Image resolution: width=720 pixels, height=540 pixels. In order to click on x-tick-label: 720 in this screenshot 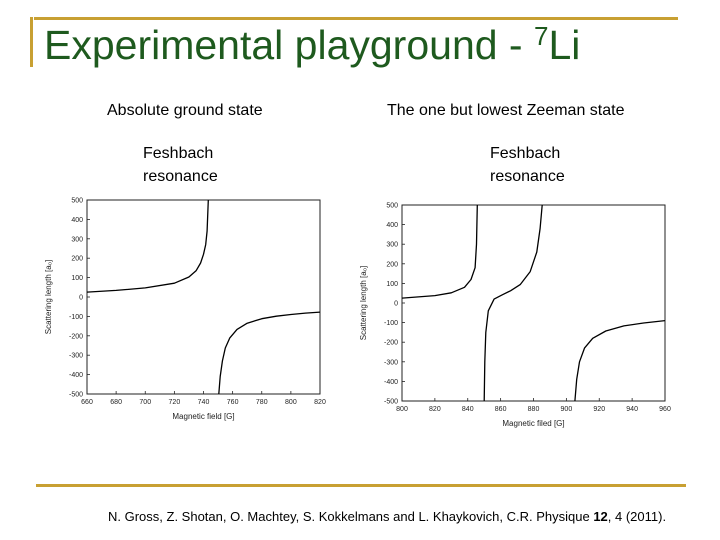, I will do `click(175, 402)`.